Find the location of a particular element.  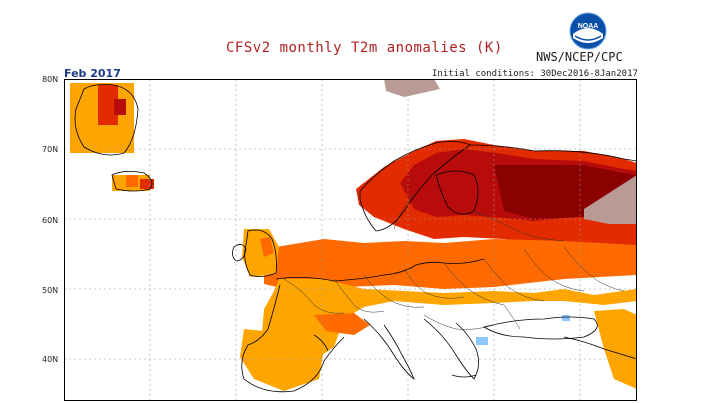

lat-label-70n: 70N is located at coordinates (50, 149).